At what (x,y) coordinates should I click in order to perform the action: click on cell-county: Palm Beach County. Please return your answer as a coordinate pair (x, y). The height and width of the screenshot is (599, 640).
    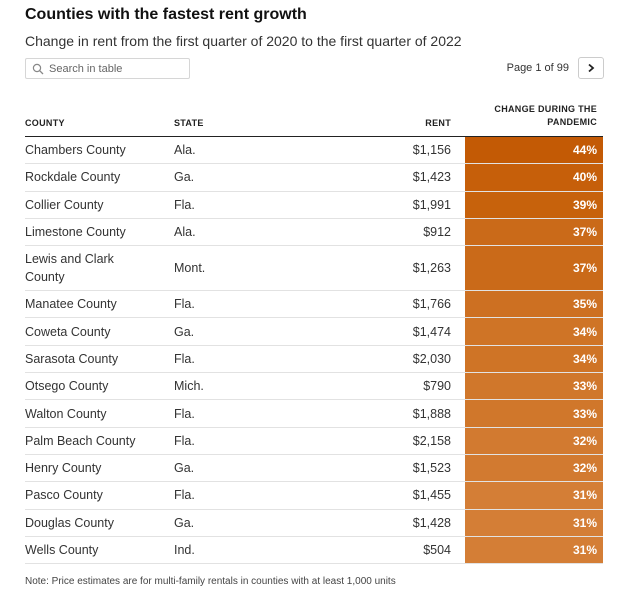
    Looking at the image, I should click on (80, 440).